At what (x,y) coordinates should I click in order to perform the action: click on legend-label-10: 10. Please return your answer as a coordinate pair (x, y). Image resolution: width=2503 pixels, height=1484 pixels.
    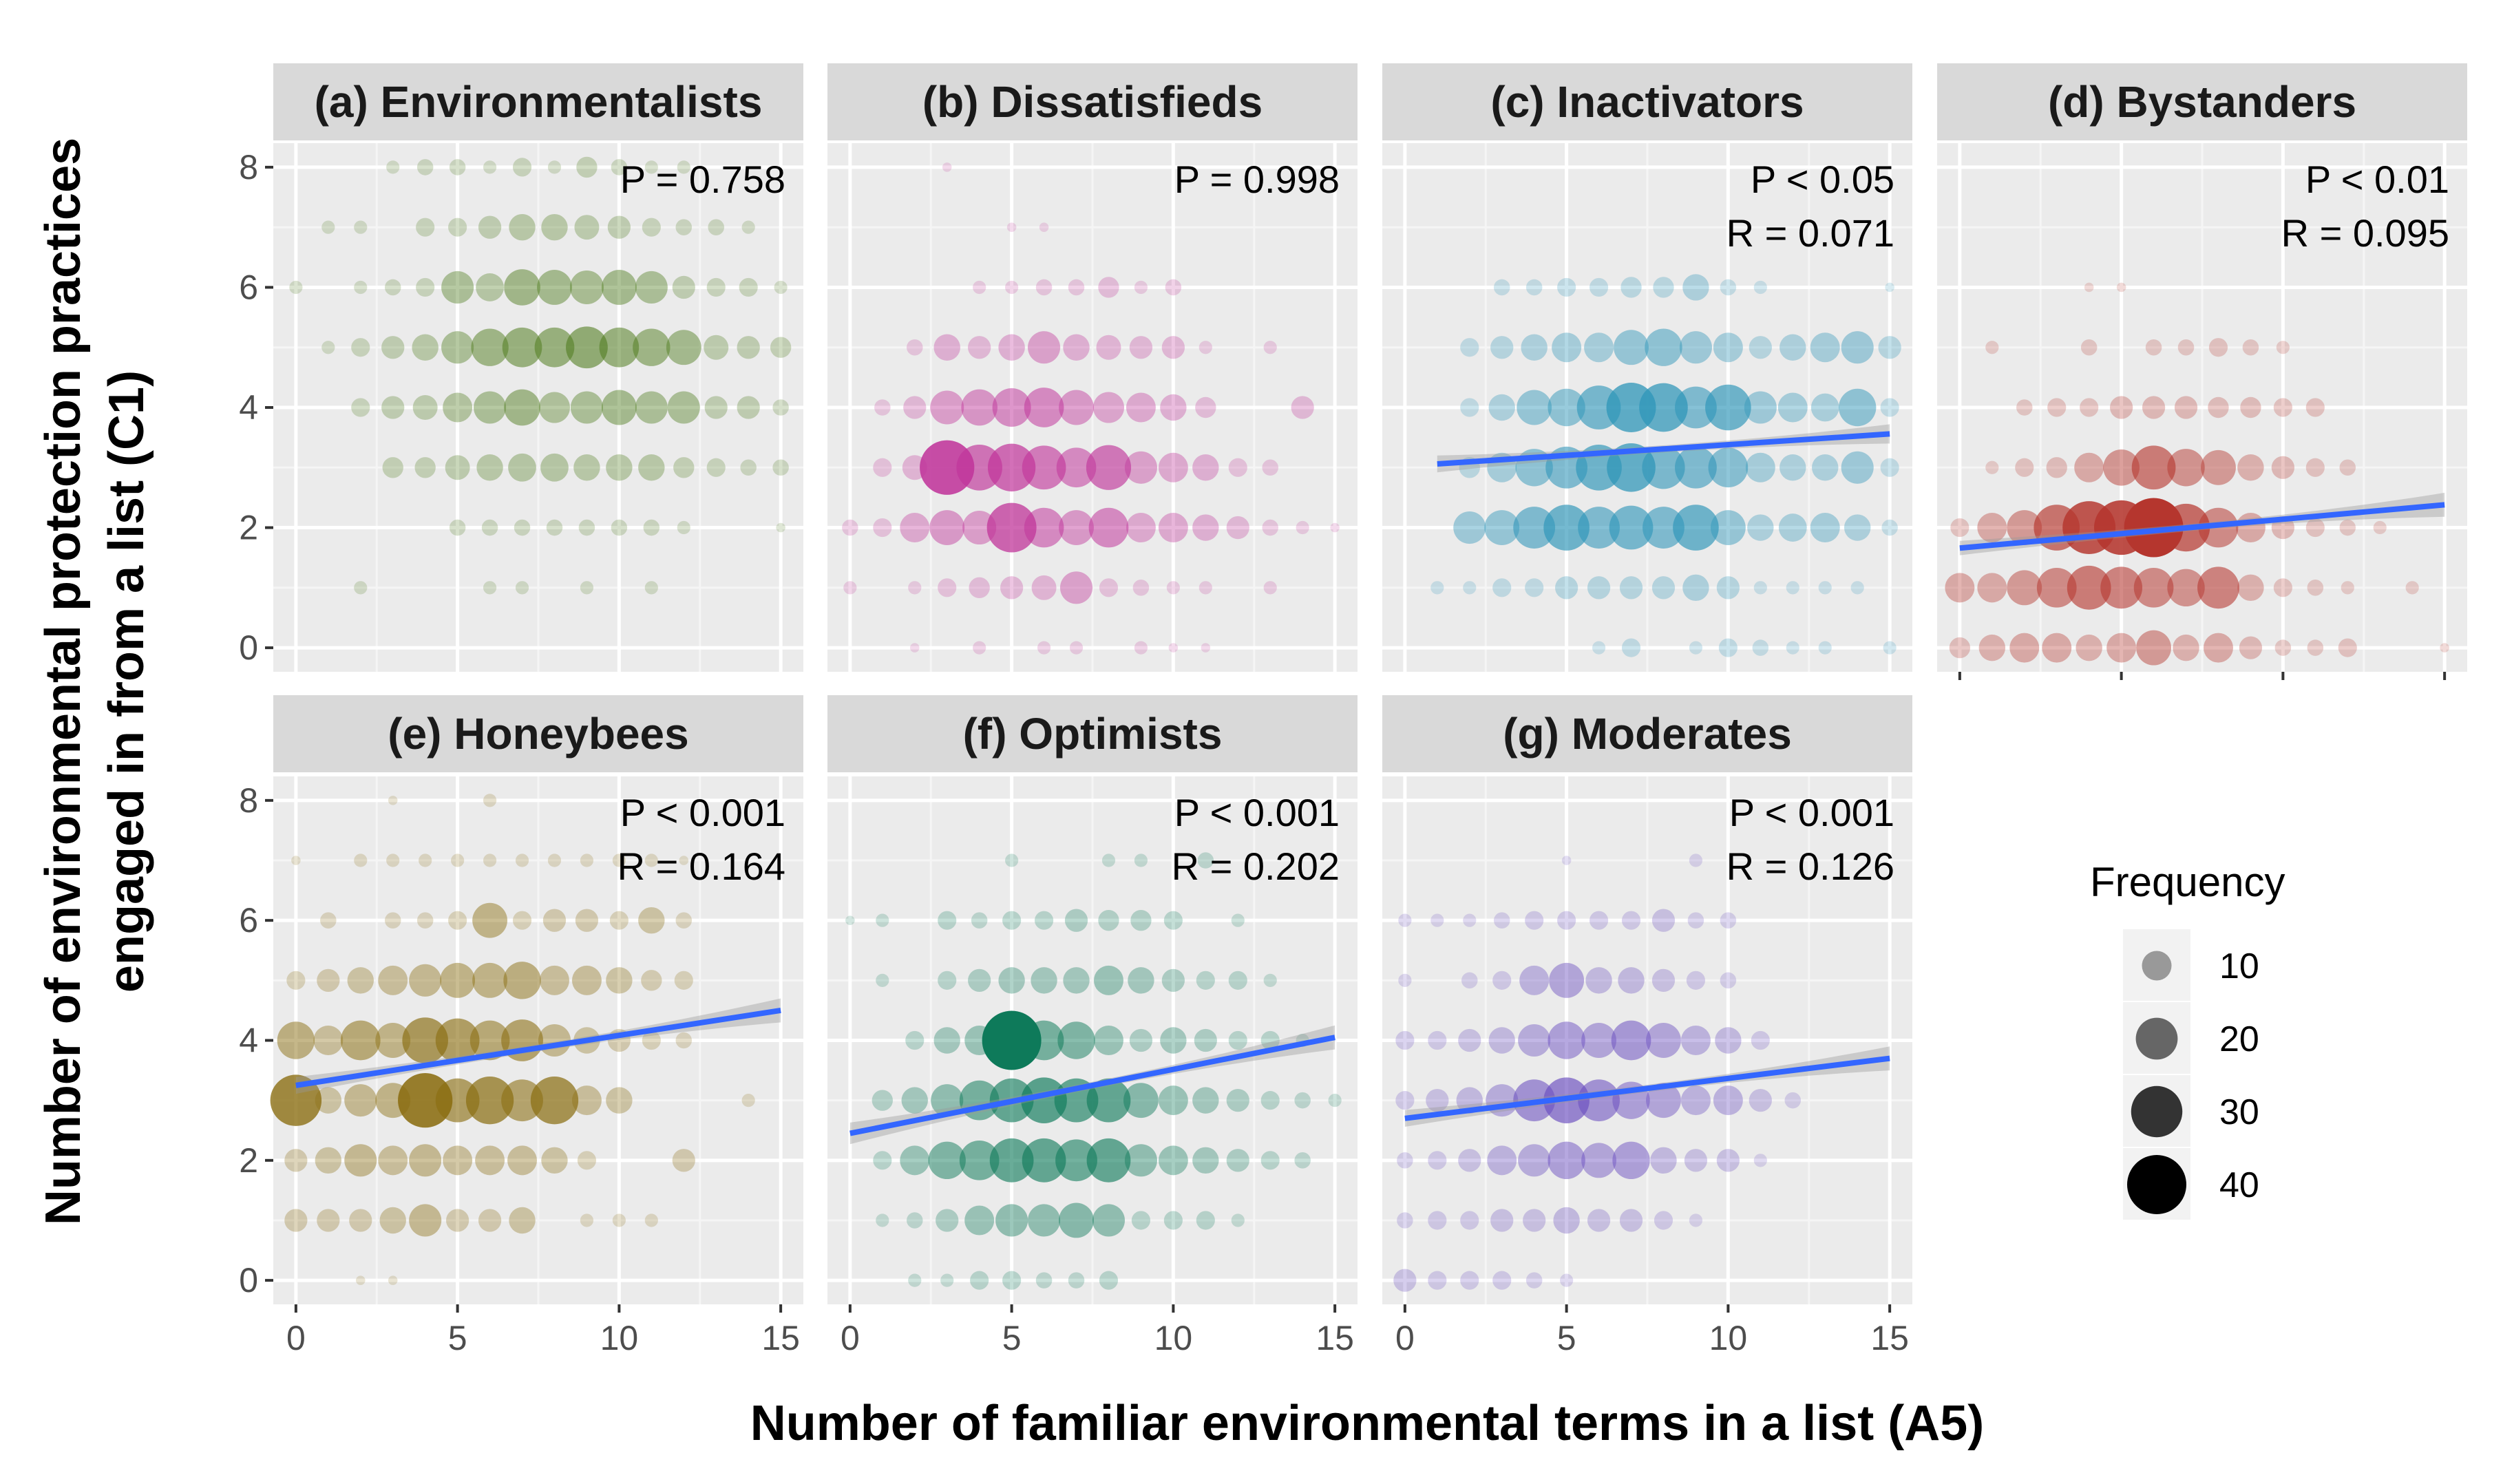
    Looking at the image, I should click on (2239, 966).